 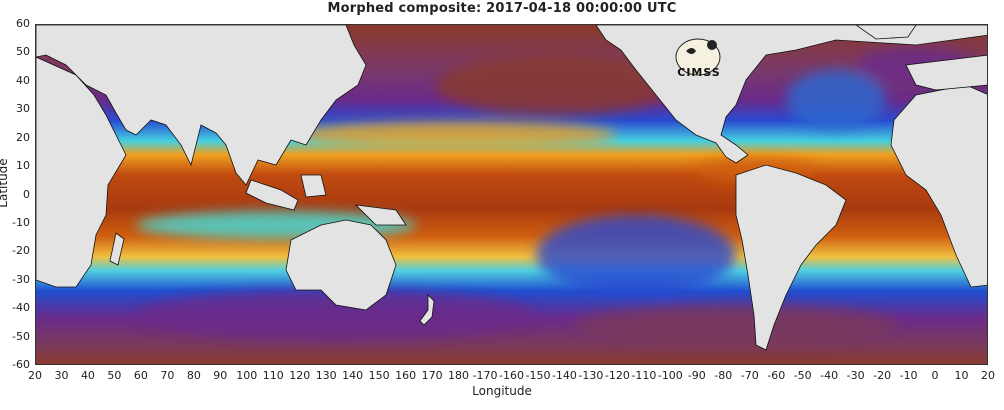 I want to click on land-new-zealand, so click(x=427, y=310).